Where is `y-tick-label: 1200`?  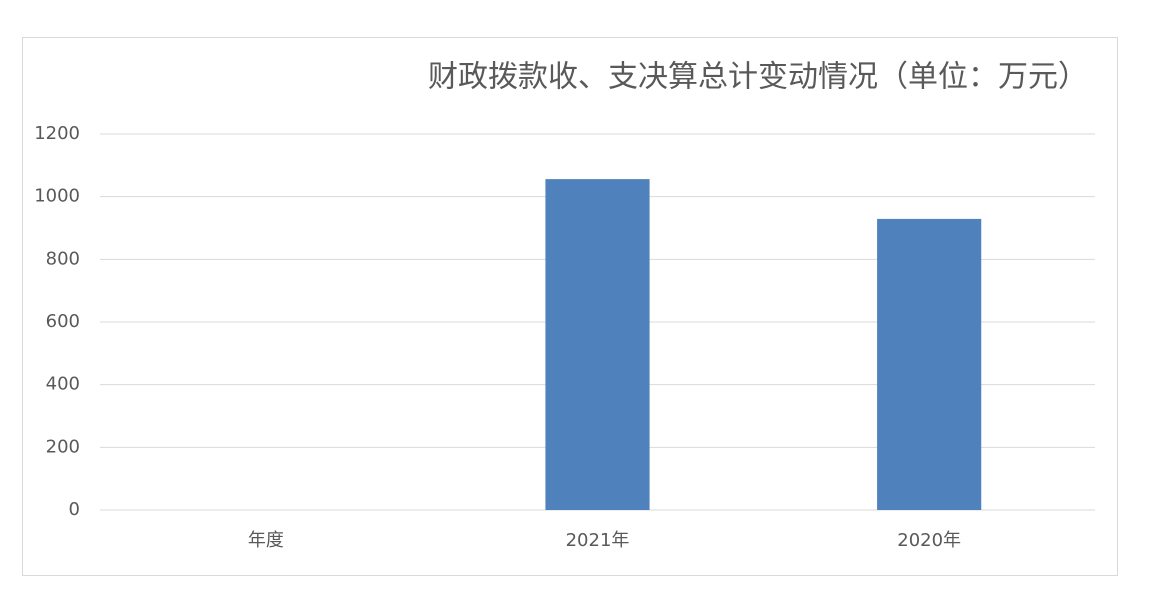 y-tick-label: 1200 is located at coordinates (57, 133).